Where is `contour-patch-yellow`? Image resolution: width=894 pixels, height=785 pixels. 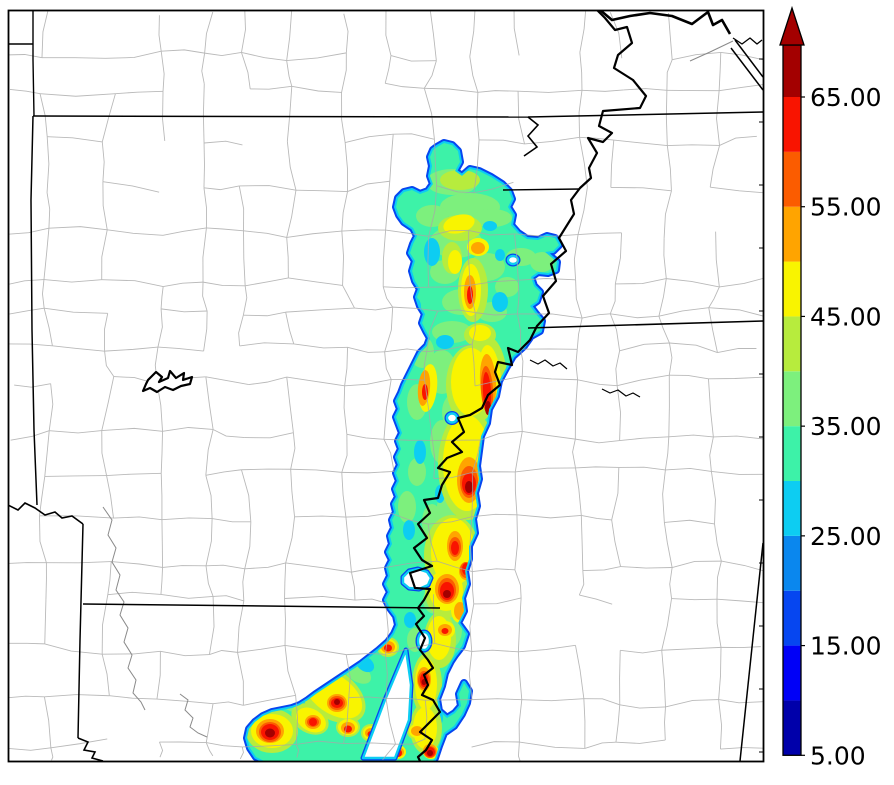
contour-patch-yellow is located at coordinates (480, 333).